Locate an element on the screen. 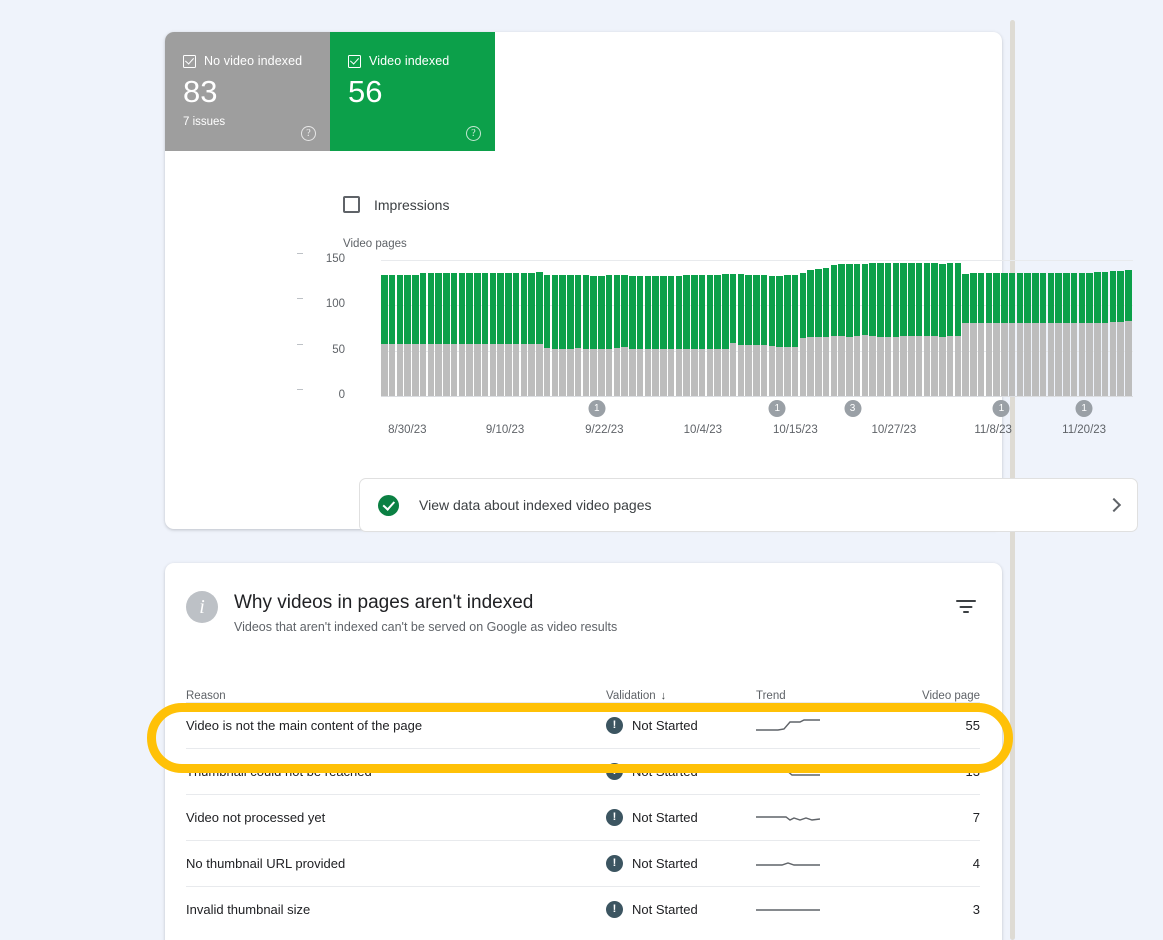 This screenshot has height=940, width=1163. chart-annotation-badge: 3 is located at coordinates (852, 408).